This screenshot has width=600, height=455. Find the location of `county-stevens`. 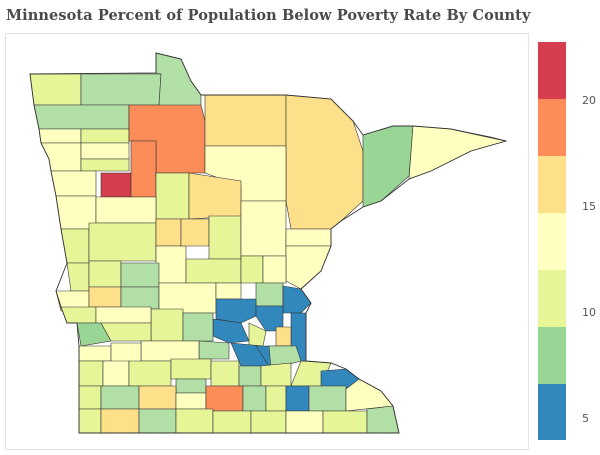

county-stevens is located at coordinates (105, 297).